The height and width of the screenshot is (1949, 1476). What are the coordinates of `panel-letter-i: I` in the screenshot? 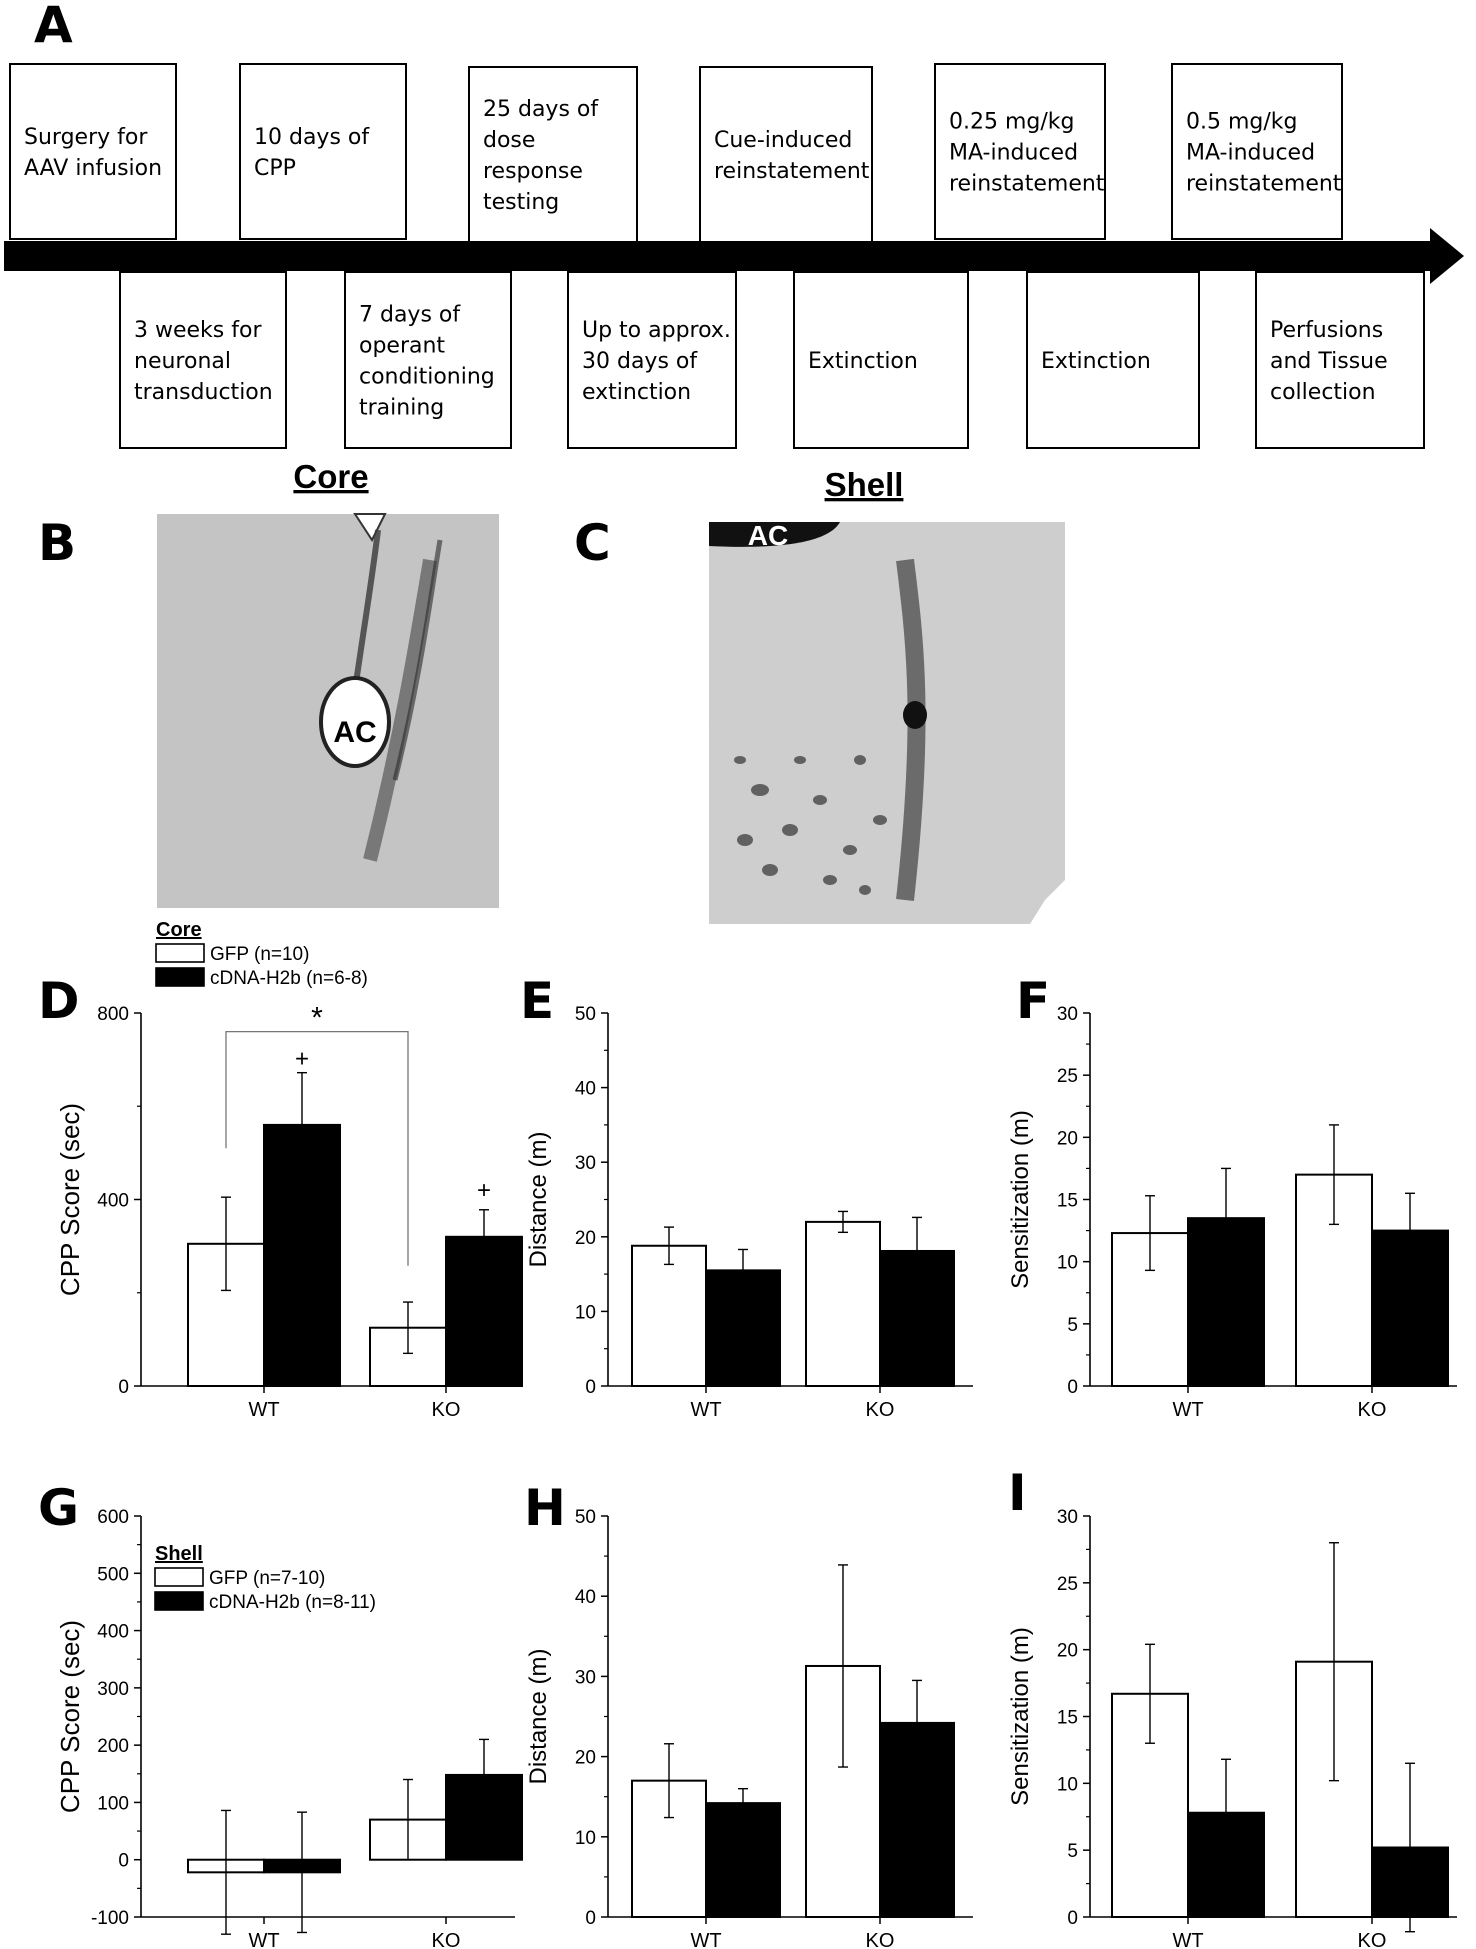 It's located at (1017, 1493).